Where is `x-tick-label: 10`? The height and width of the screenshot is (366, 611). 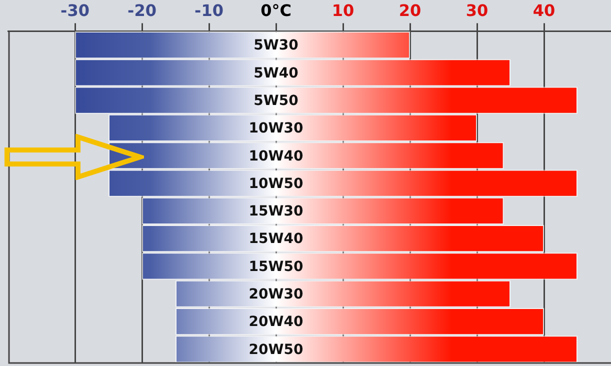 x-tick-label: 10 is located at coordinates (343, 10).